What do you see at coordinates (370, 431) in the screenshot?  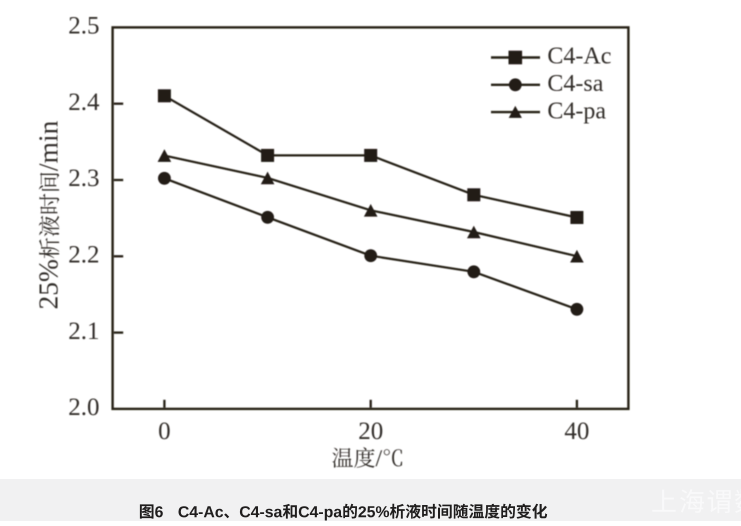 I see `svg-text: 20` at bounding box center [370, 431].